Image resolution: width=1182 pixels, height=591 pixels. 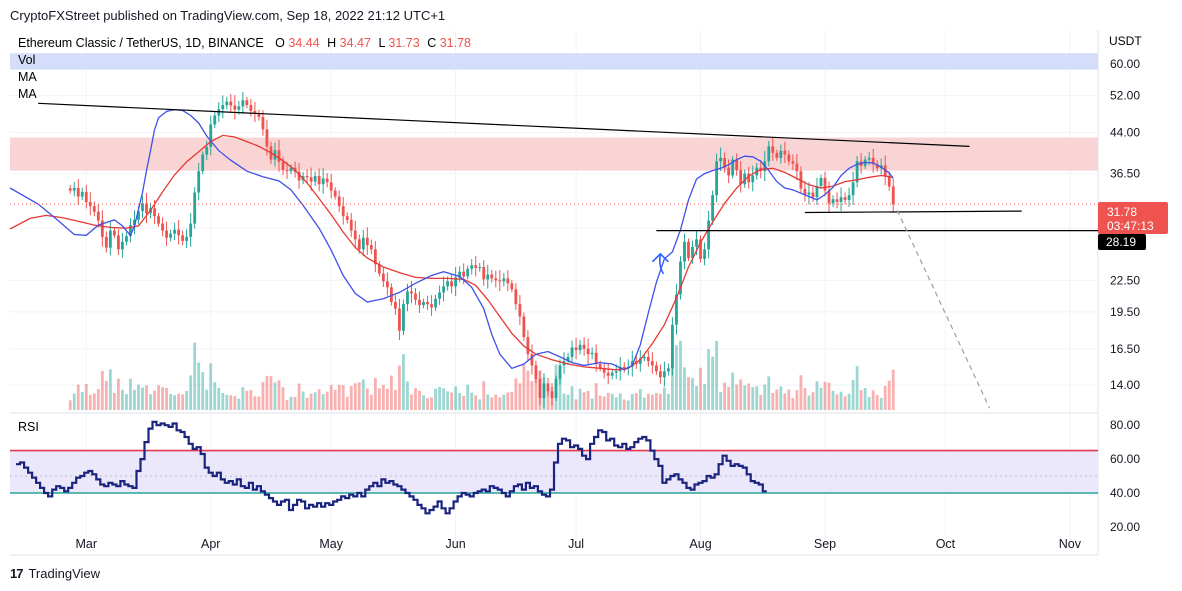 I want to click on legend-ma-1: MA, so click(x=27, y=77).